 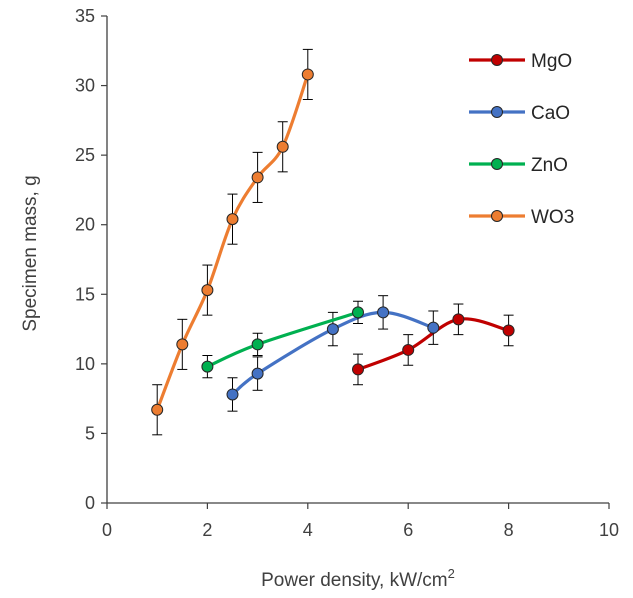 What do you see at coordinates (520, 61) in the screenshot?
I see `legend-item-mgo: MgO` at bounding box center [520, 61].